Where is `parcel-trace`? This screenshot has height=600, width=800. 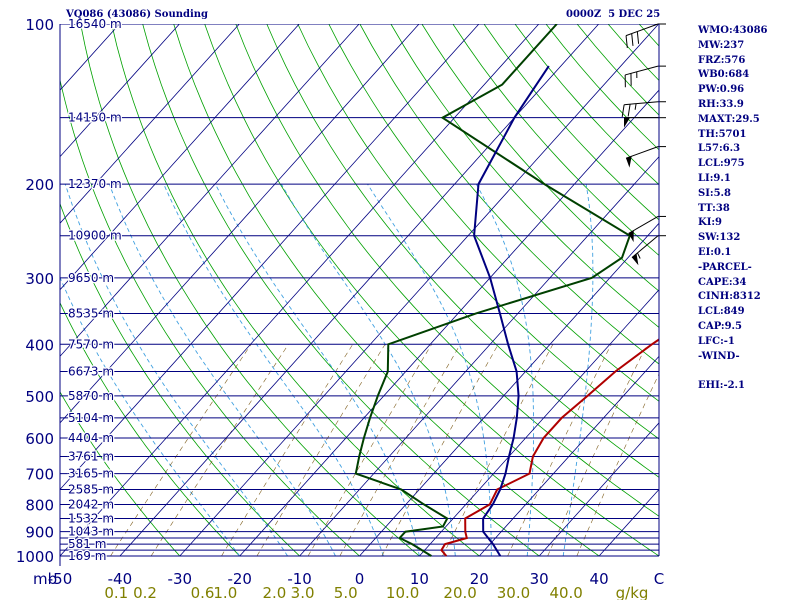 parcel-trace is located at coordinates (511, 311).